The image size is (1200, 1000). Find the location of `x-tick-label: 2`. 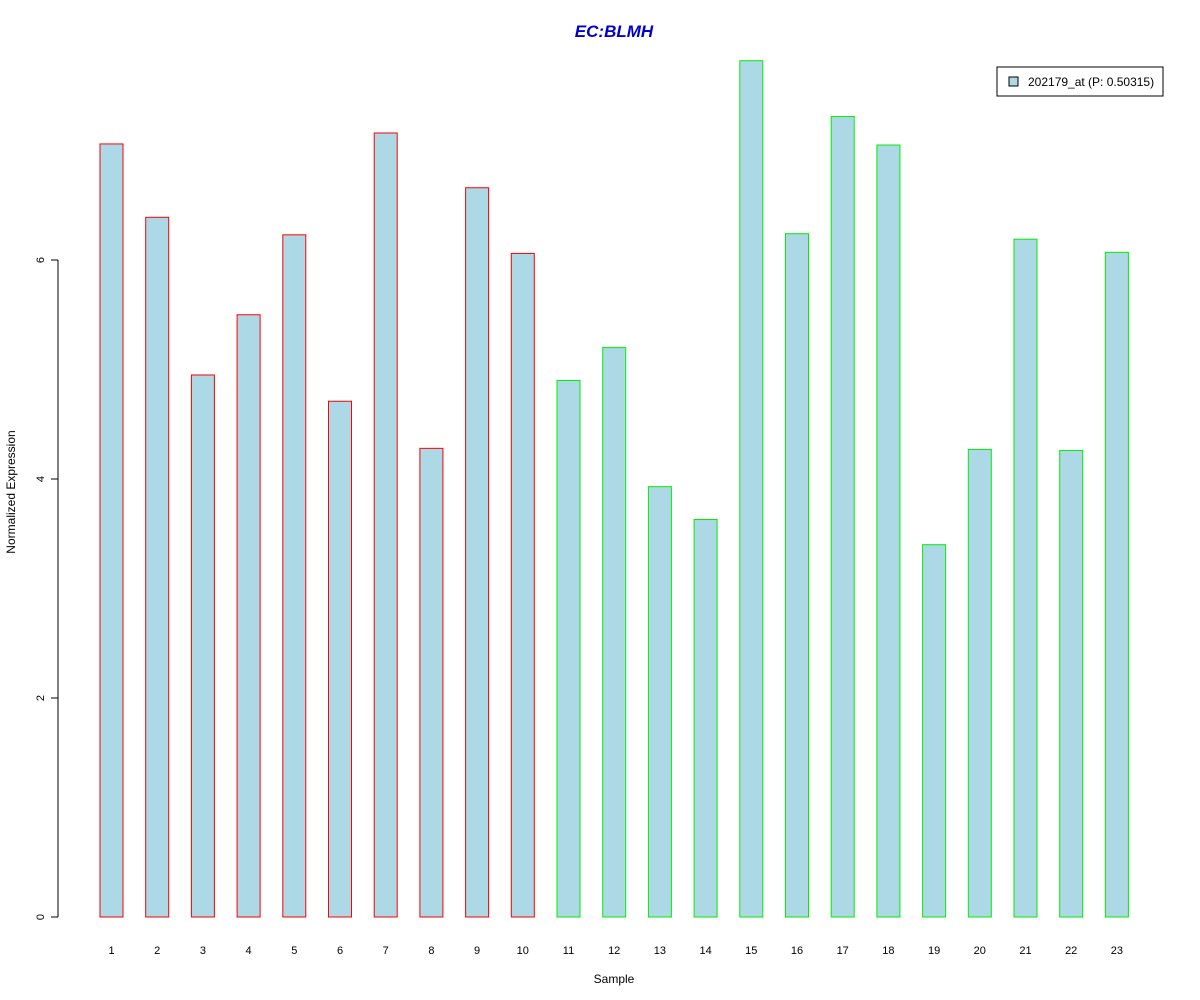

x-tick-label: 2 is located at coordinates (157, 951).